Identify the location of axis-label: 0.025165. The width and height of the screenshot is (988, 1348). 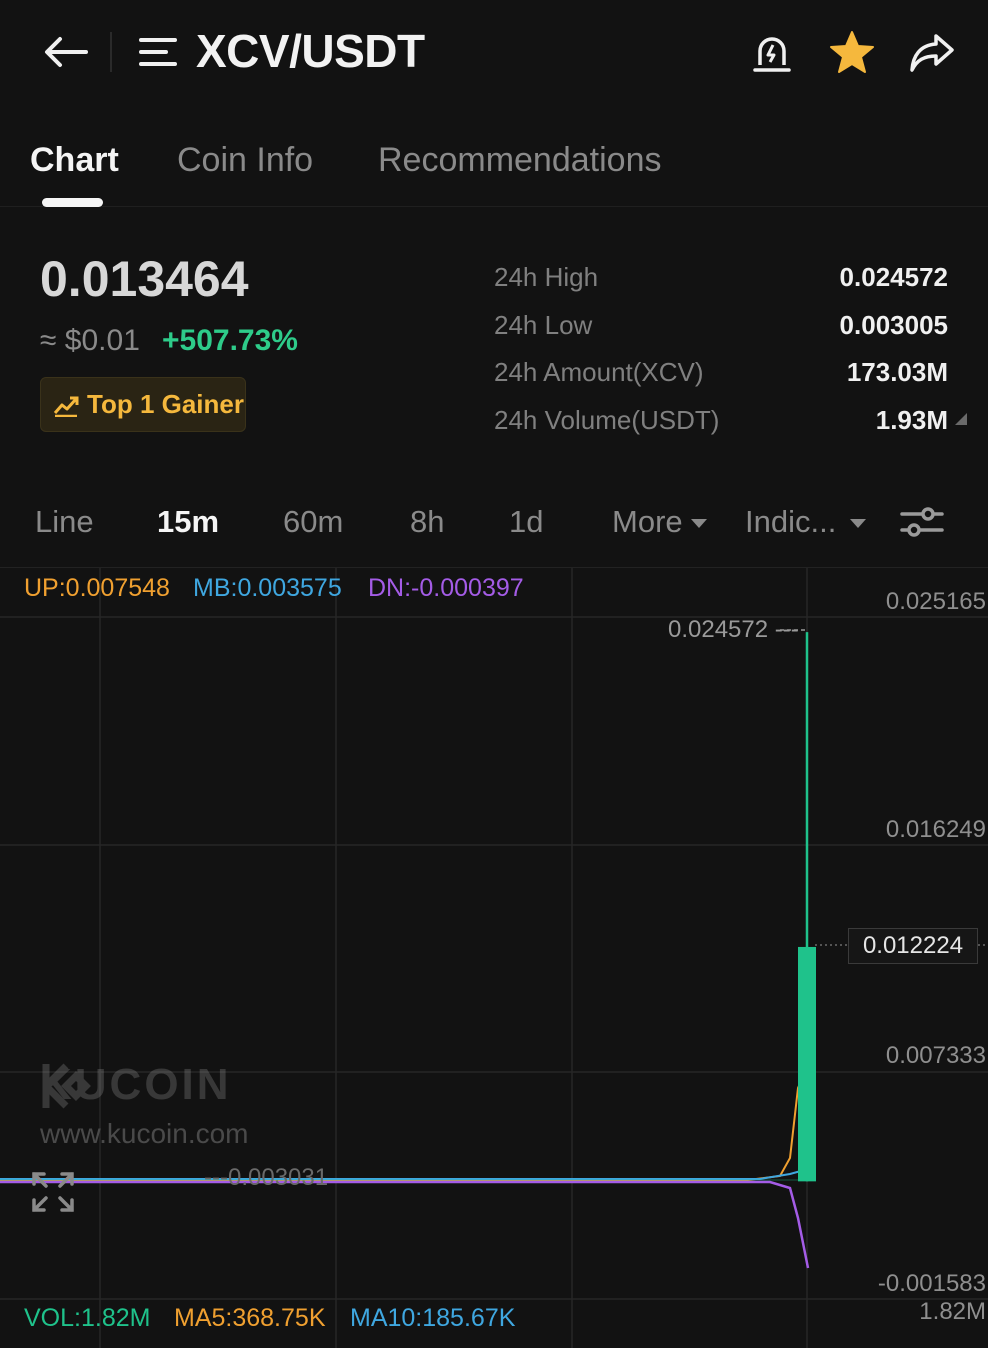
(935, 601).